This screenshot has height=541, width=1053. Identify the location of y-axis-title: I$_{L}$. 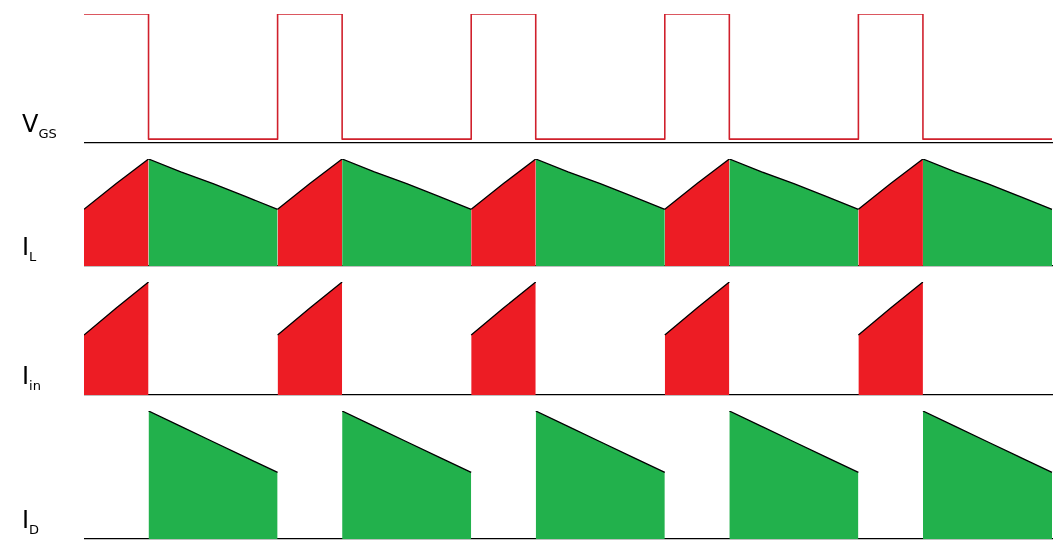
(29, 249).